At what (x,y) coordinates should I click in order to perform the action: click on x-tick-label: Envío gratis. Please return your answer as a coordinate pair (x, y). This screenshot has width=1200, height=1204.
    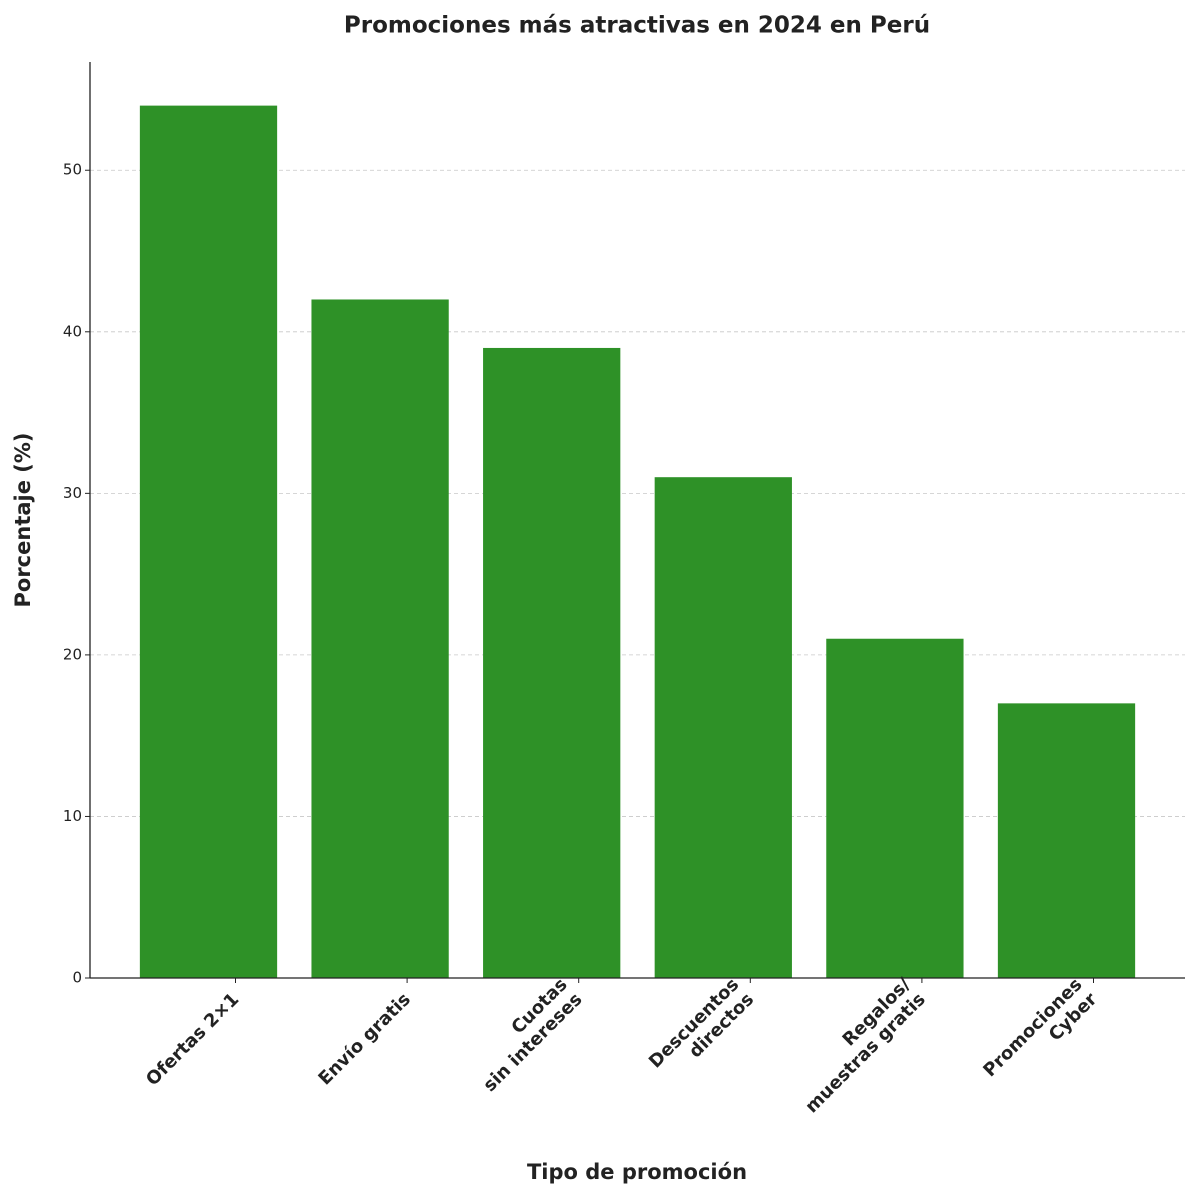
    Looking at the image, I should click on (364, 1039).